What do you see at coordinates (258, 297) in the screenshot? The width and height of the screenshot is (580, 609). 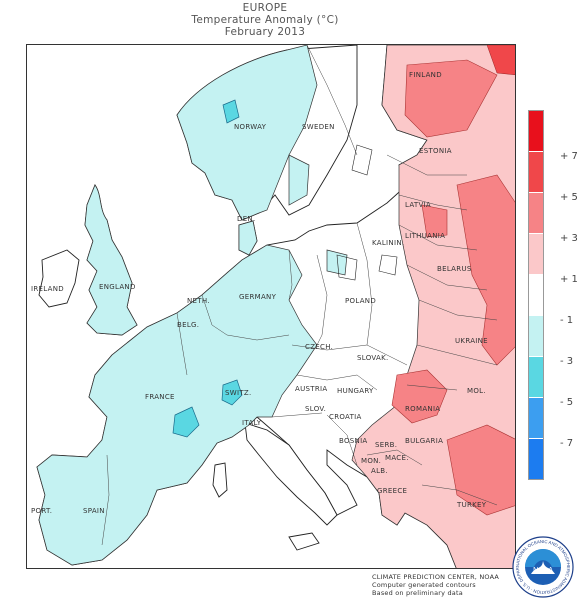 I see `country-label-germany: GERMANY` at bounding box center [258, 297].